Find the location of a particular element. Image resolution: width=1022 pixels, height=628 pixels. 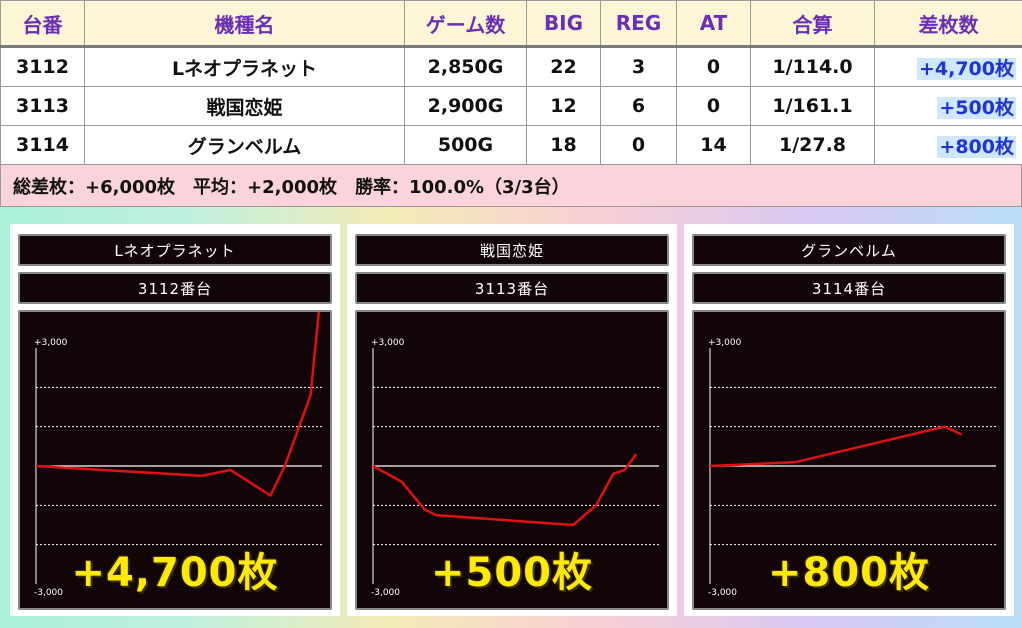

cell-machine-name: グランベルム is located at coordinates (244, 145).